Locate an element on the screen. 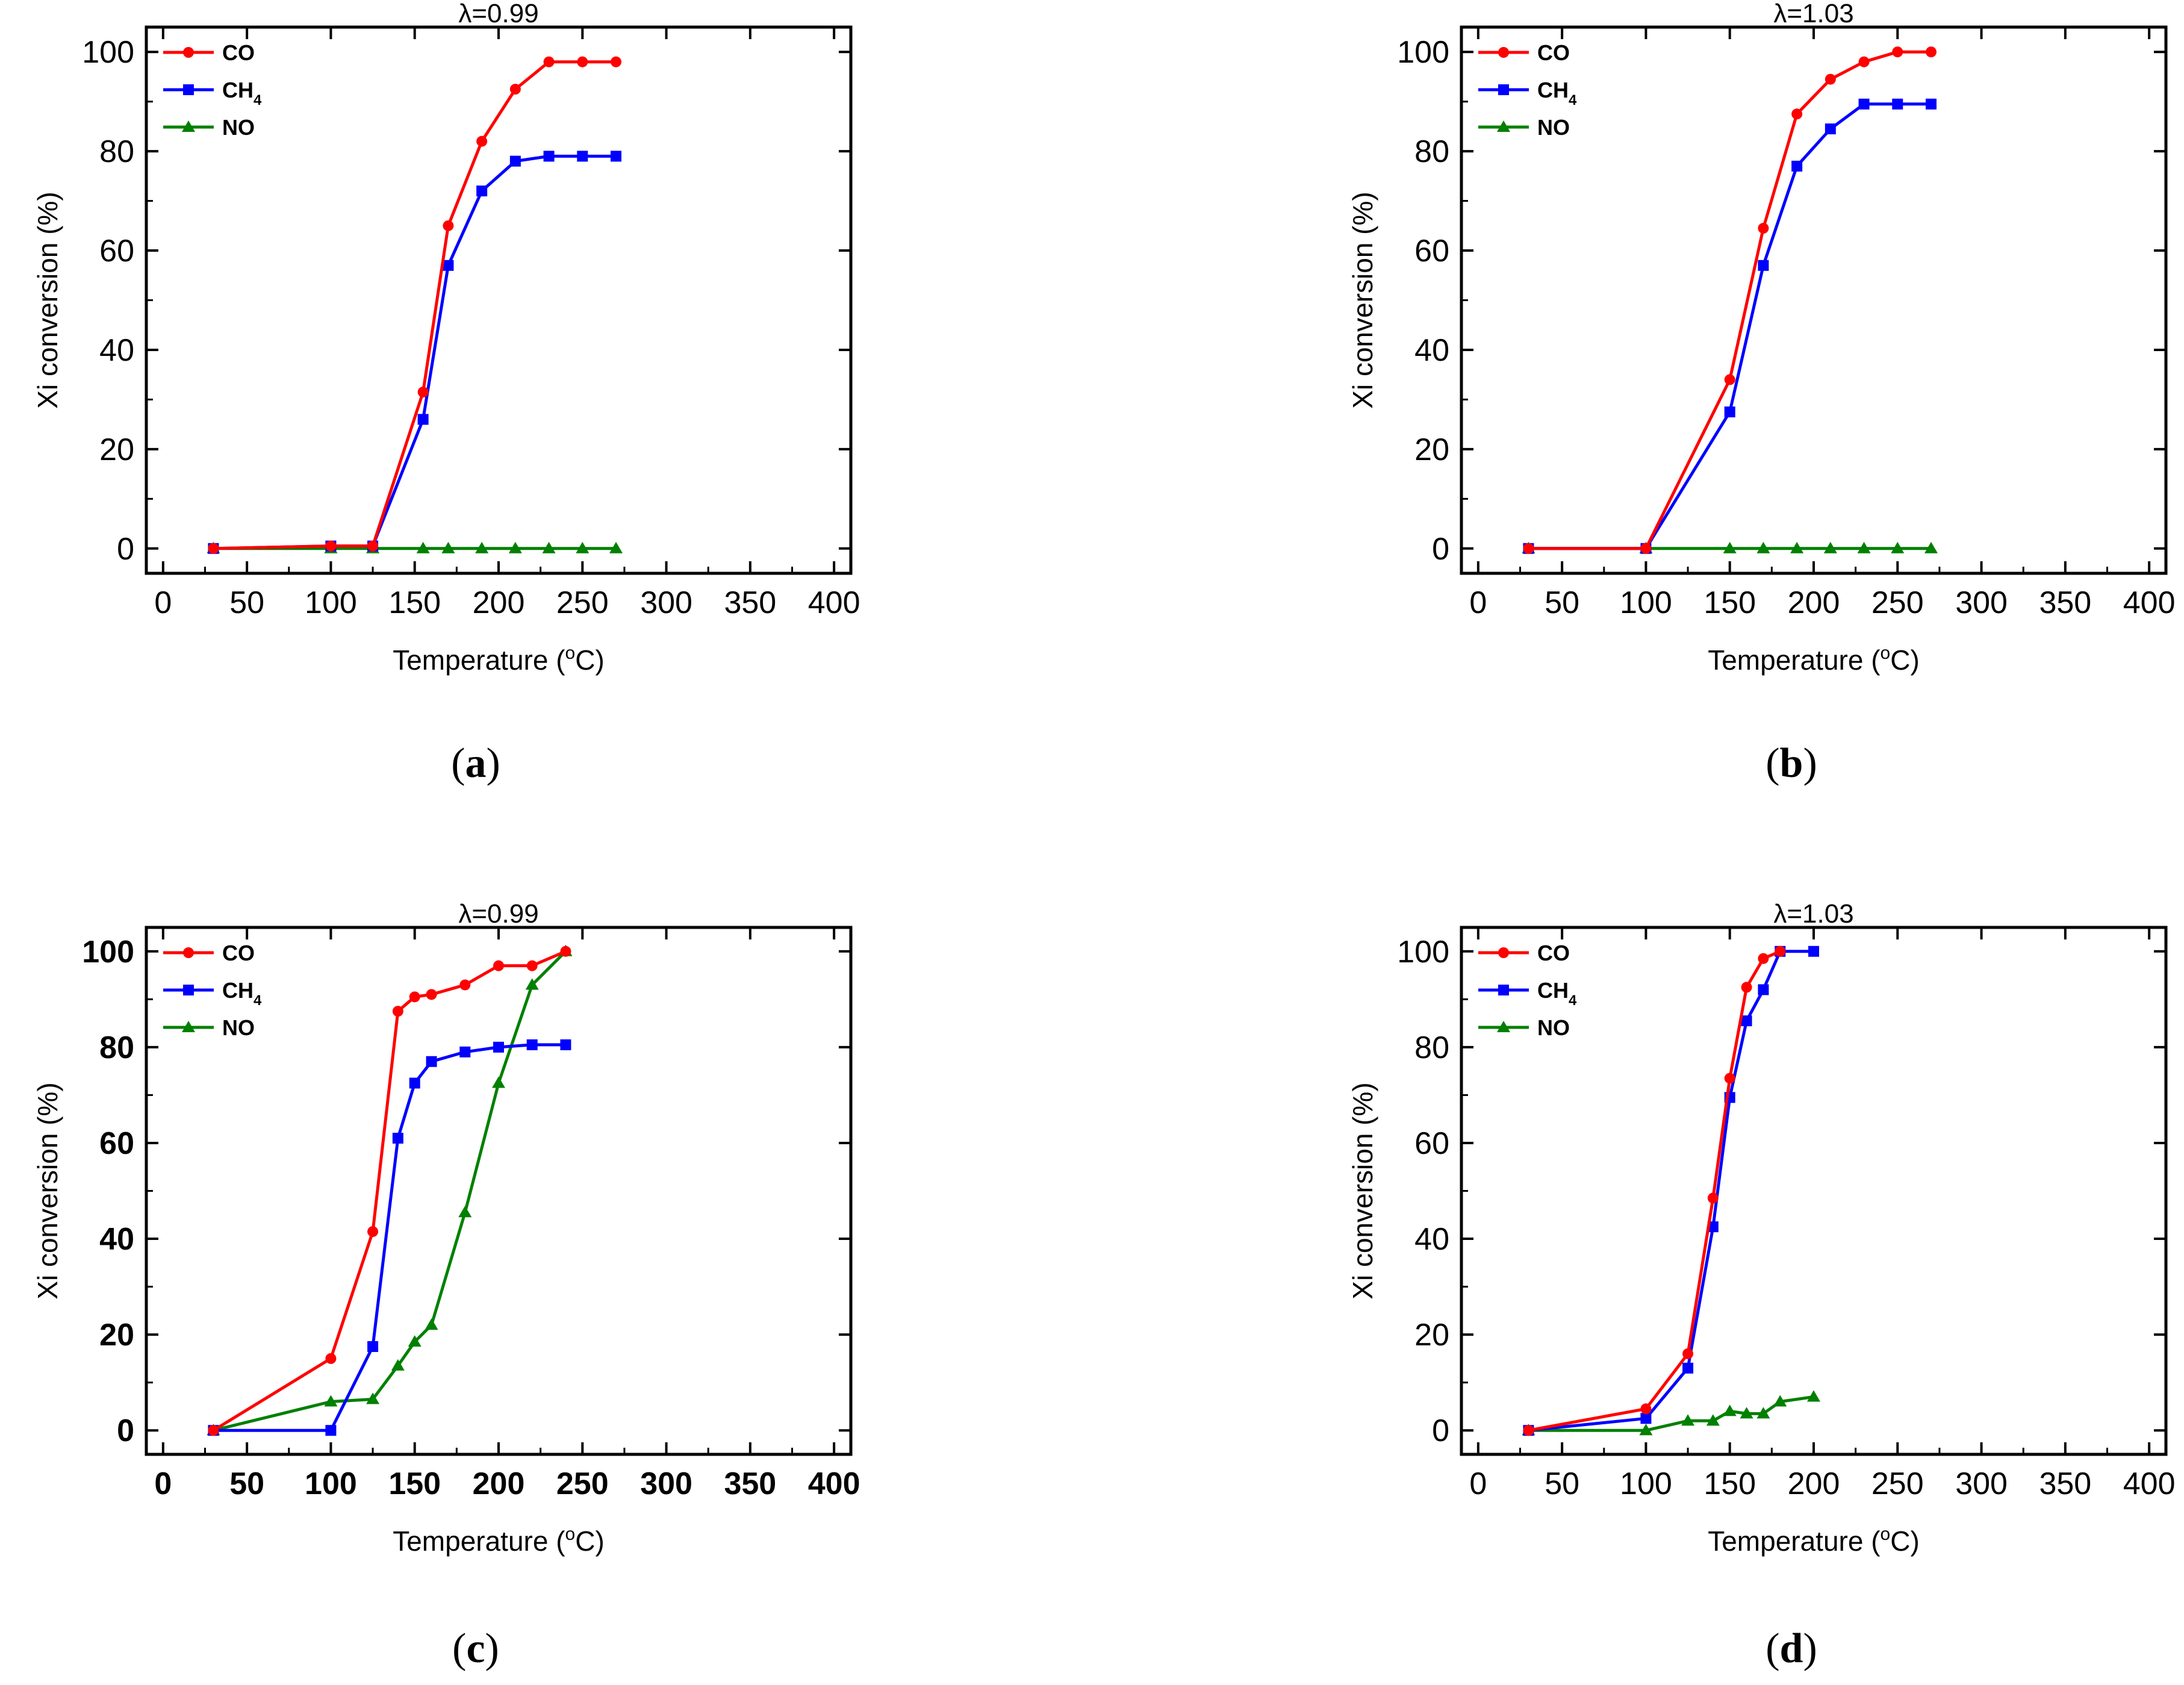 This screenshot has height=1685, width=2184. caption-open: ( is located at coordinates (459, 1648).